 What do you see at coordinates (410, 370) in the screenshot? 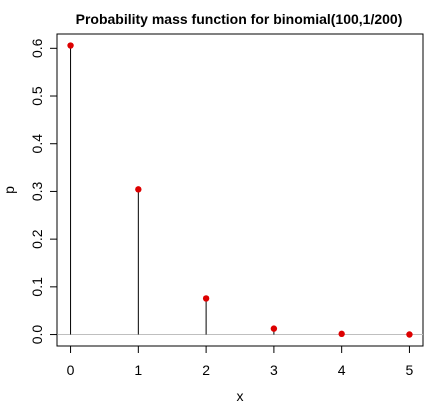
I see `x-tick-label-5: 5` at bounding box center [410, 370].